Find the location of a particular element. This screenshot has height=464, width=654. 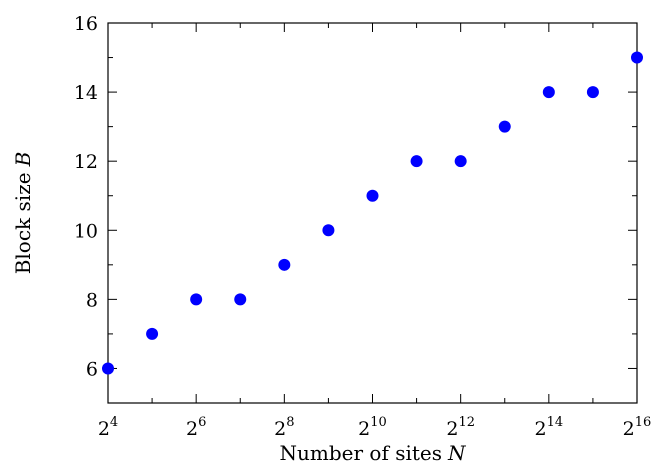

x-tick-label: 28 is located at coordinates (284, 427).